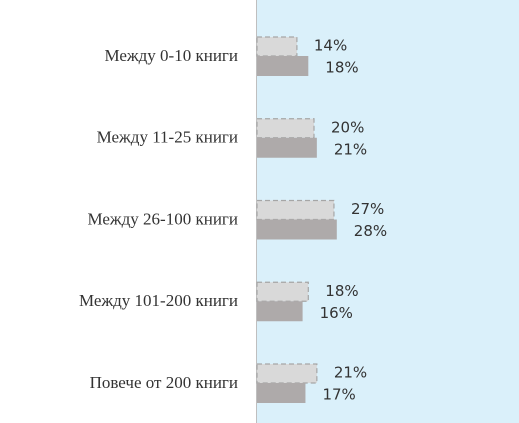 The height and width of the screenshot is (423, 519). I want to click on category-label: Между 101-200 книги, so click(158, 300).